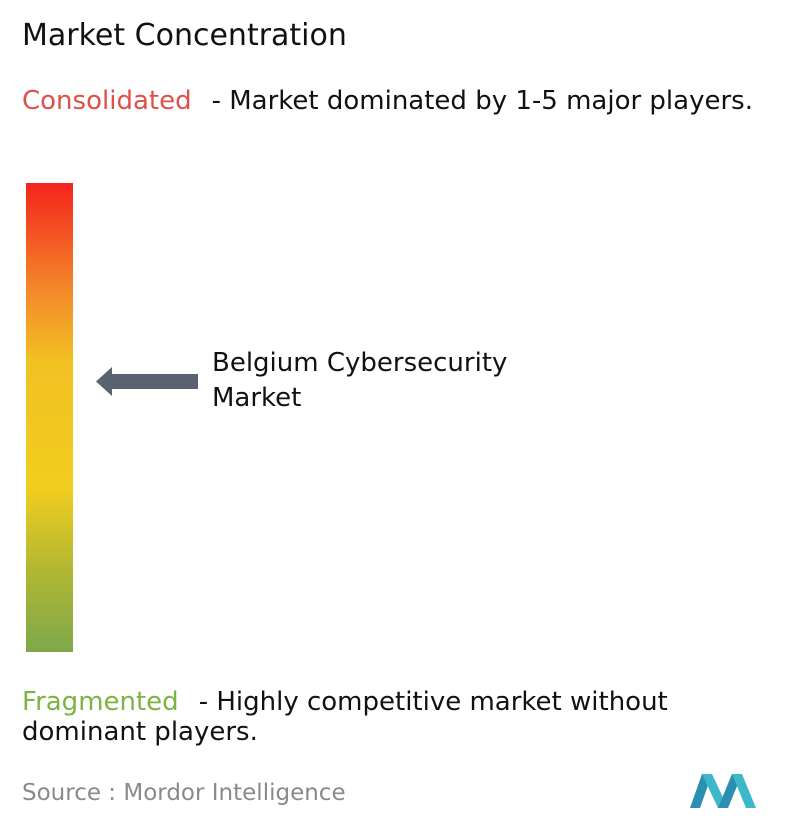 The width and height of the screenshot is (796, 834). Describe the element at coordinates (360, 380) in the screenshot. I see `market-label: Belgium Cybersecurity Market` at that location.